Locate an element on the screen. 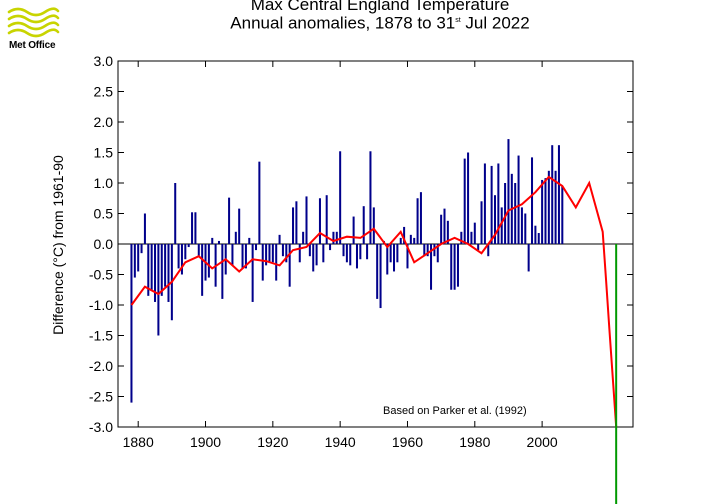 Image resolution: width=708 pixels, height=504 pixels. y-tick-label: 3.0 is located at coordinates (104, 61).